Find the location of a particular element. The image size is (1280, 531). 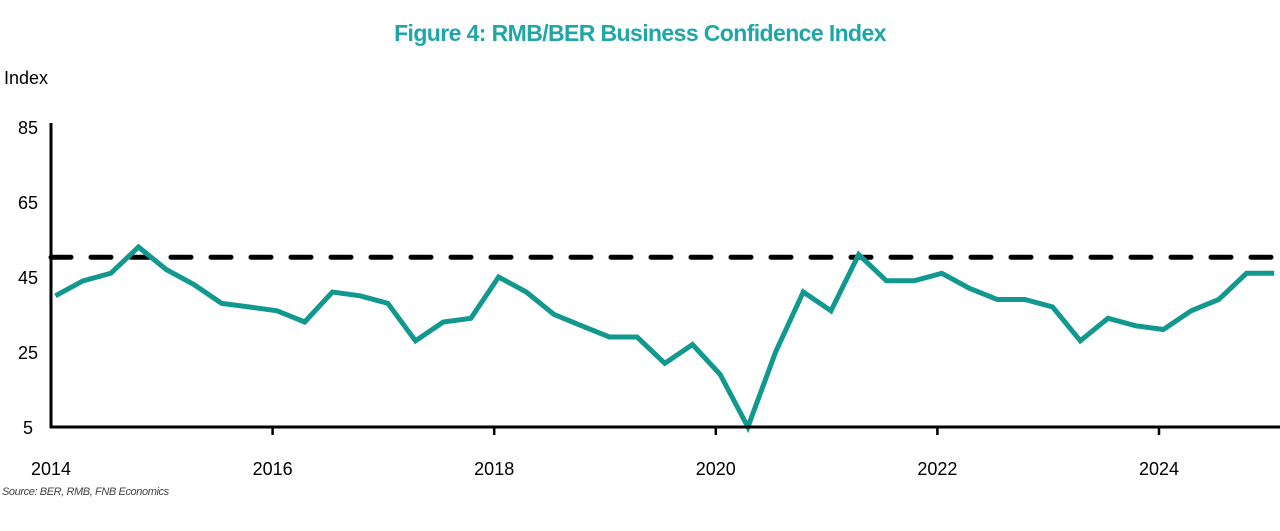

y-tick-label: 45 is located at coordinates (28, 278).